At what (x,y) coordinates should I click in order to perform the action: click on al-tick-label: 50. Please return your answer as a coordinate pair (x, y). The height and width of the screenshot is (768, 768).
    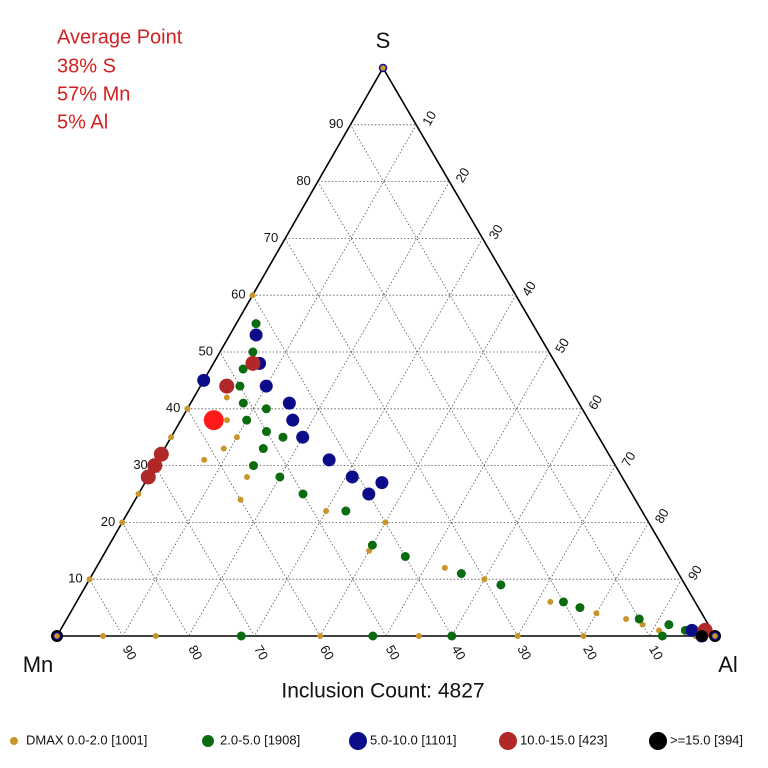
    Looking at the image, I should click on (562, 345).